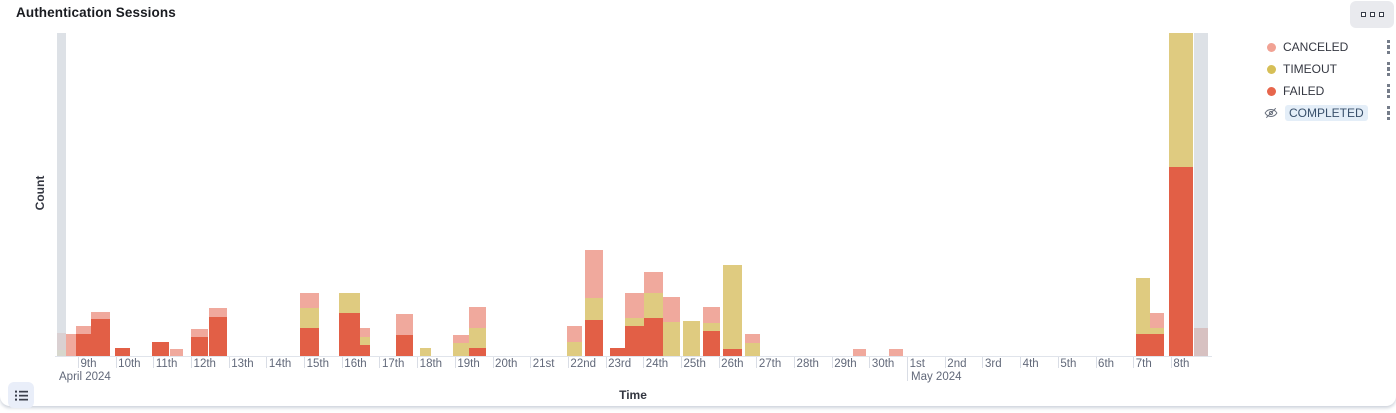 Image resolution: width=1396 pixels, height=413 pixels. What do you see at coordinates (1363, 14) in the screenshot?
I see `boxes-horizontal-icon` at bounding box center [1363, 14].